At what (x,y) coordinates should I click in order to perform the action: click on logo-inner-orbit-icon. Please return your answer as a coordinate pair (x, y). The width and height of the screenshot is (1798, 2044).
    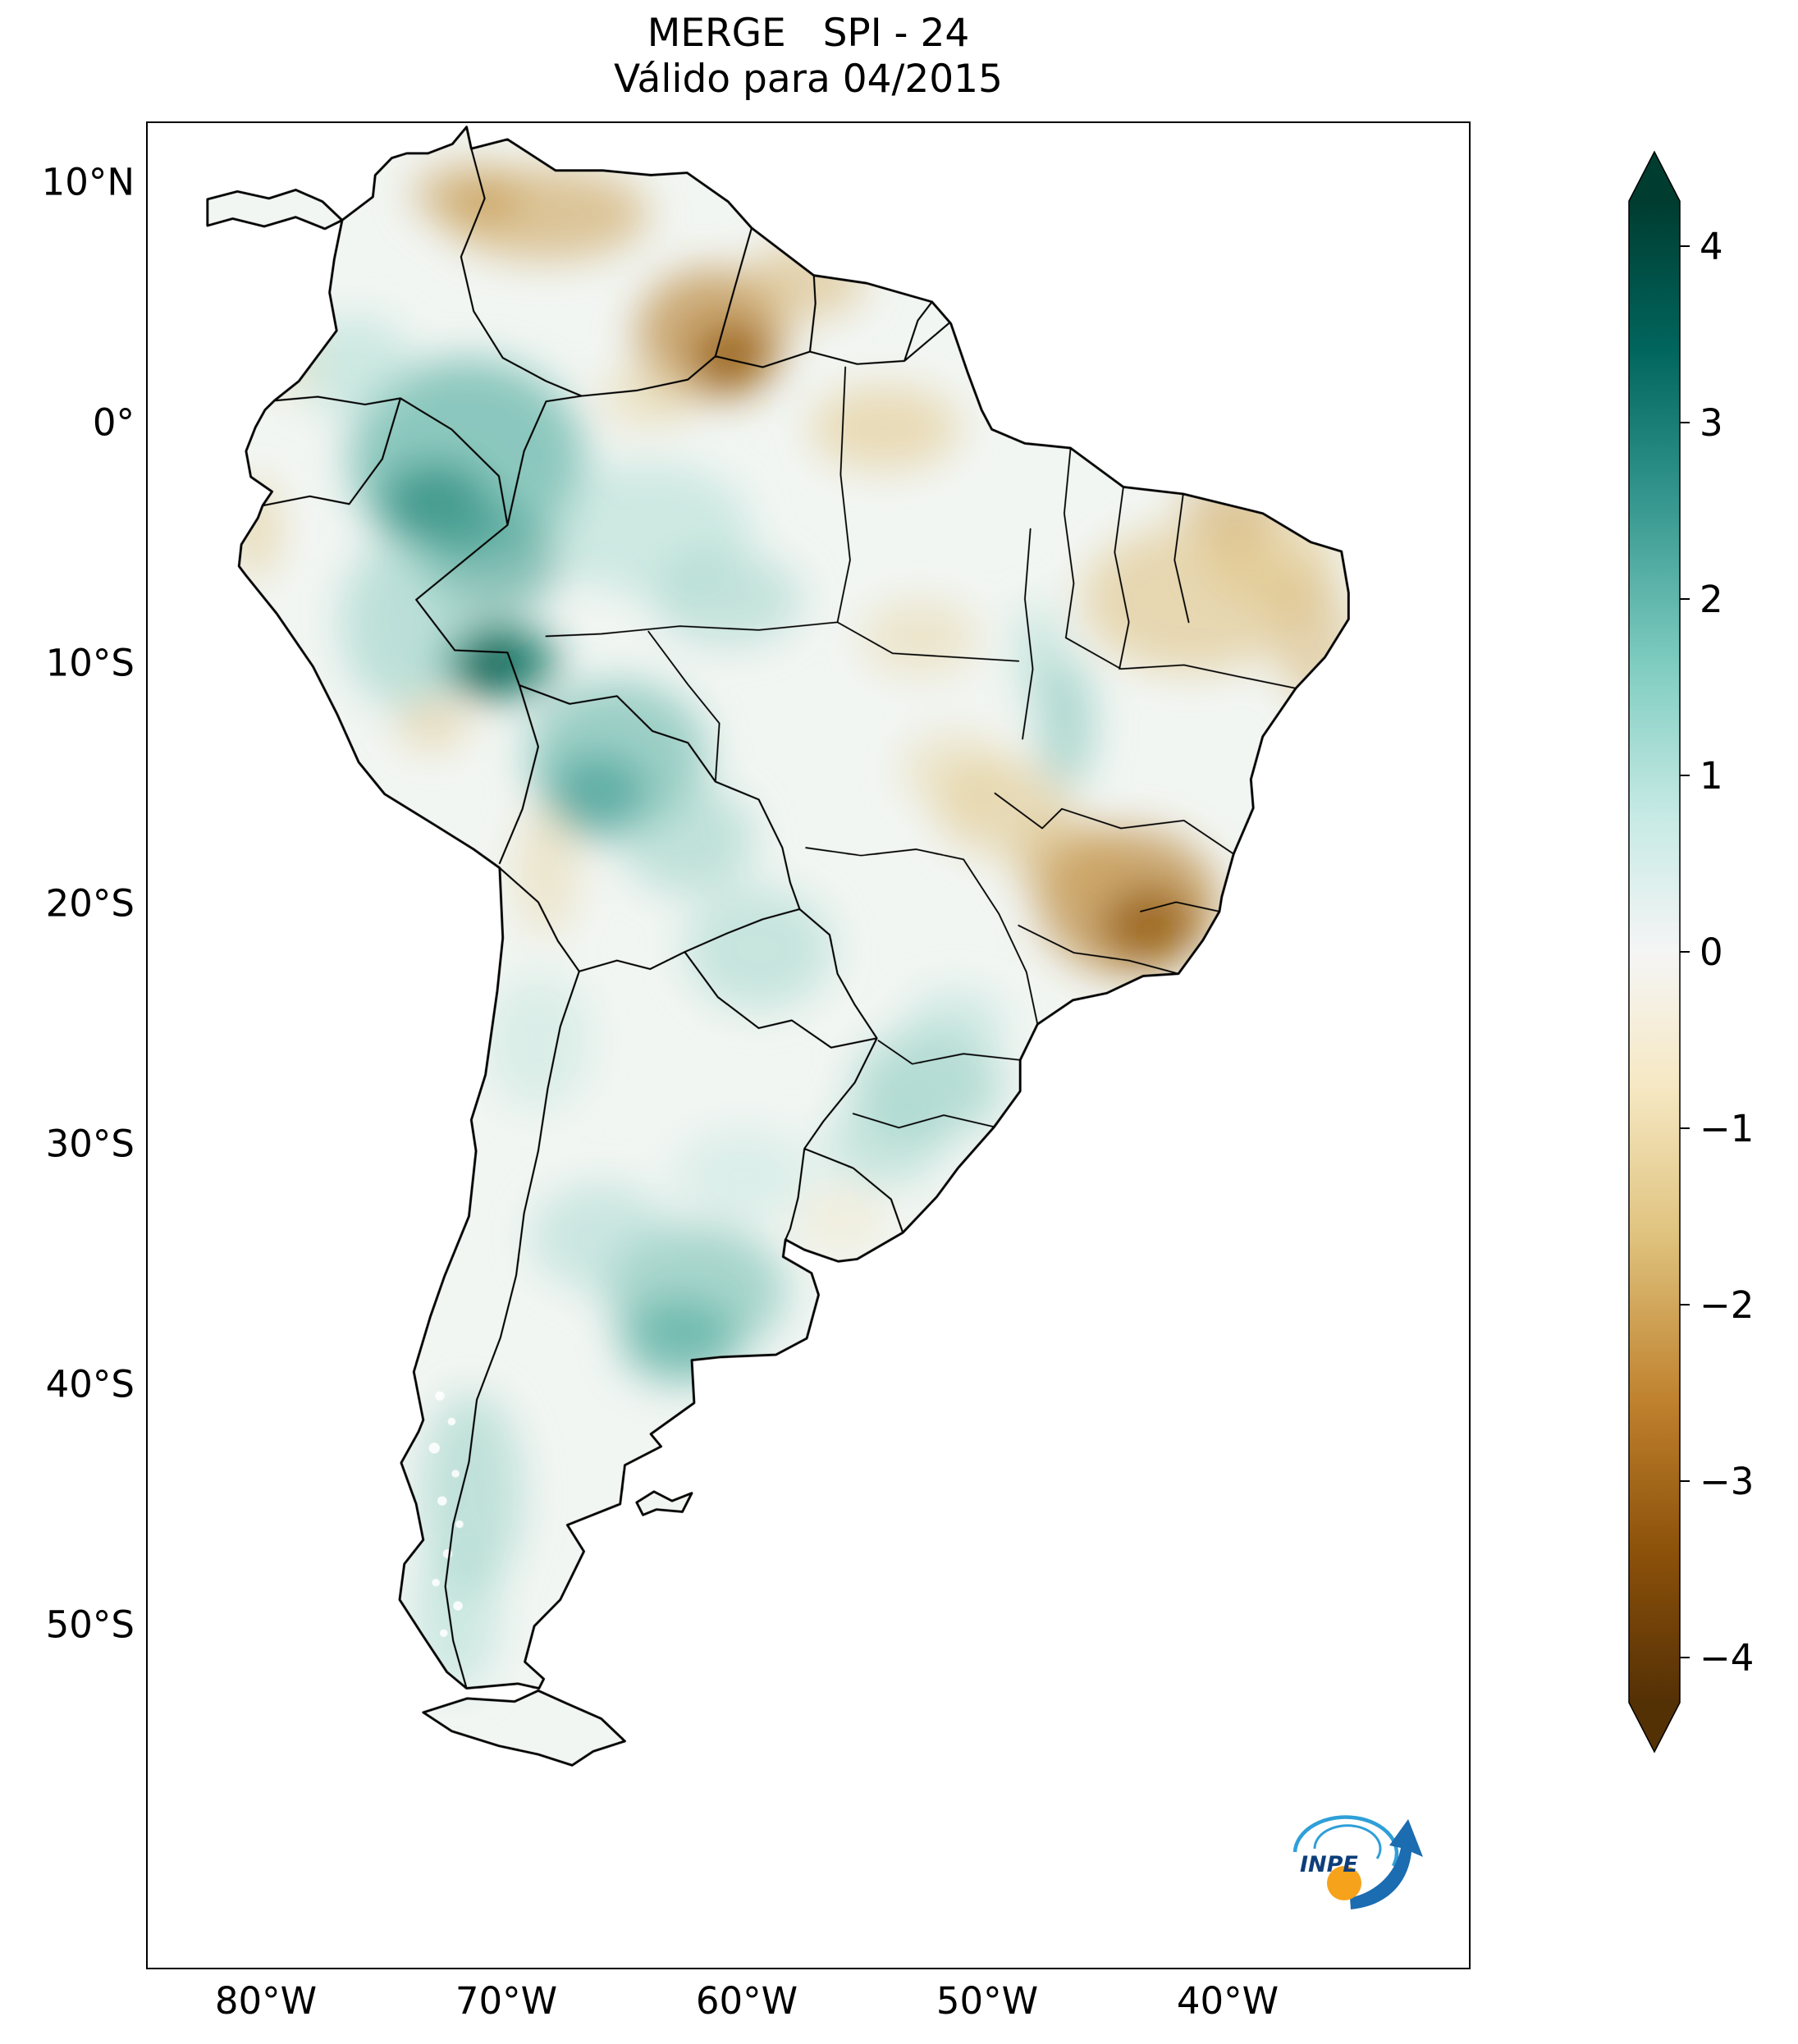
    Looking at the image, I should click on (1347, 1841).